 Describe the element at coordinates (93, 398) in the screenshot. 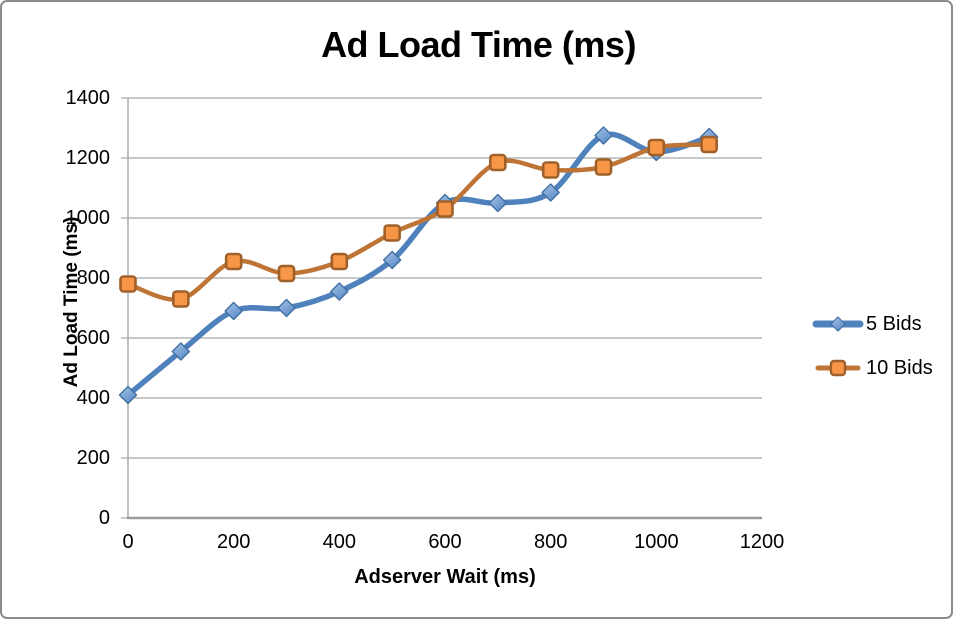

I see `y-tick-label: 400` at that location.